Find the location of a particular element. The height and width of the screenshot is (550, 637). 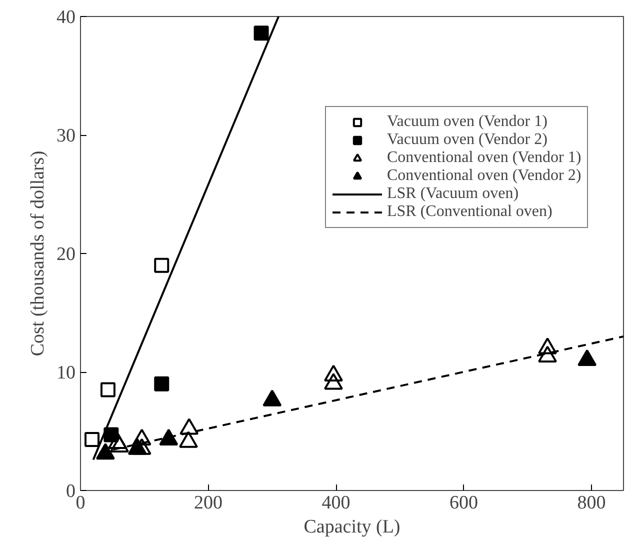

x-tick-label: 200 is located at coordinates (208, 503).